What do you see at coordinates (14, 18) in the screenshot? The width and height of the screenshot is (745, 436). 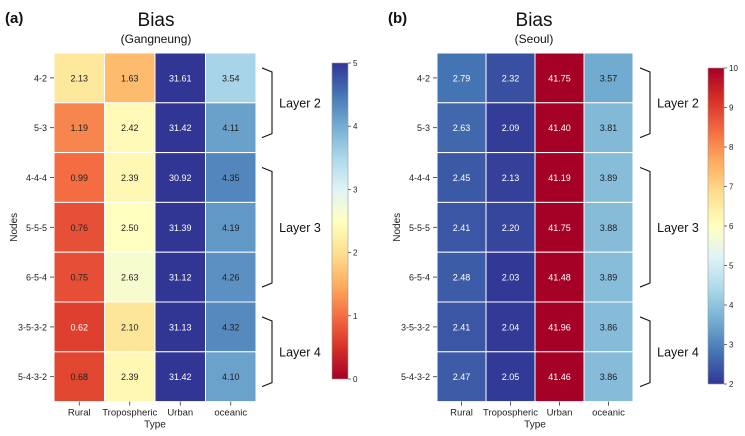 I see `panel-label: (a)` at bounding box center [14, 18].